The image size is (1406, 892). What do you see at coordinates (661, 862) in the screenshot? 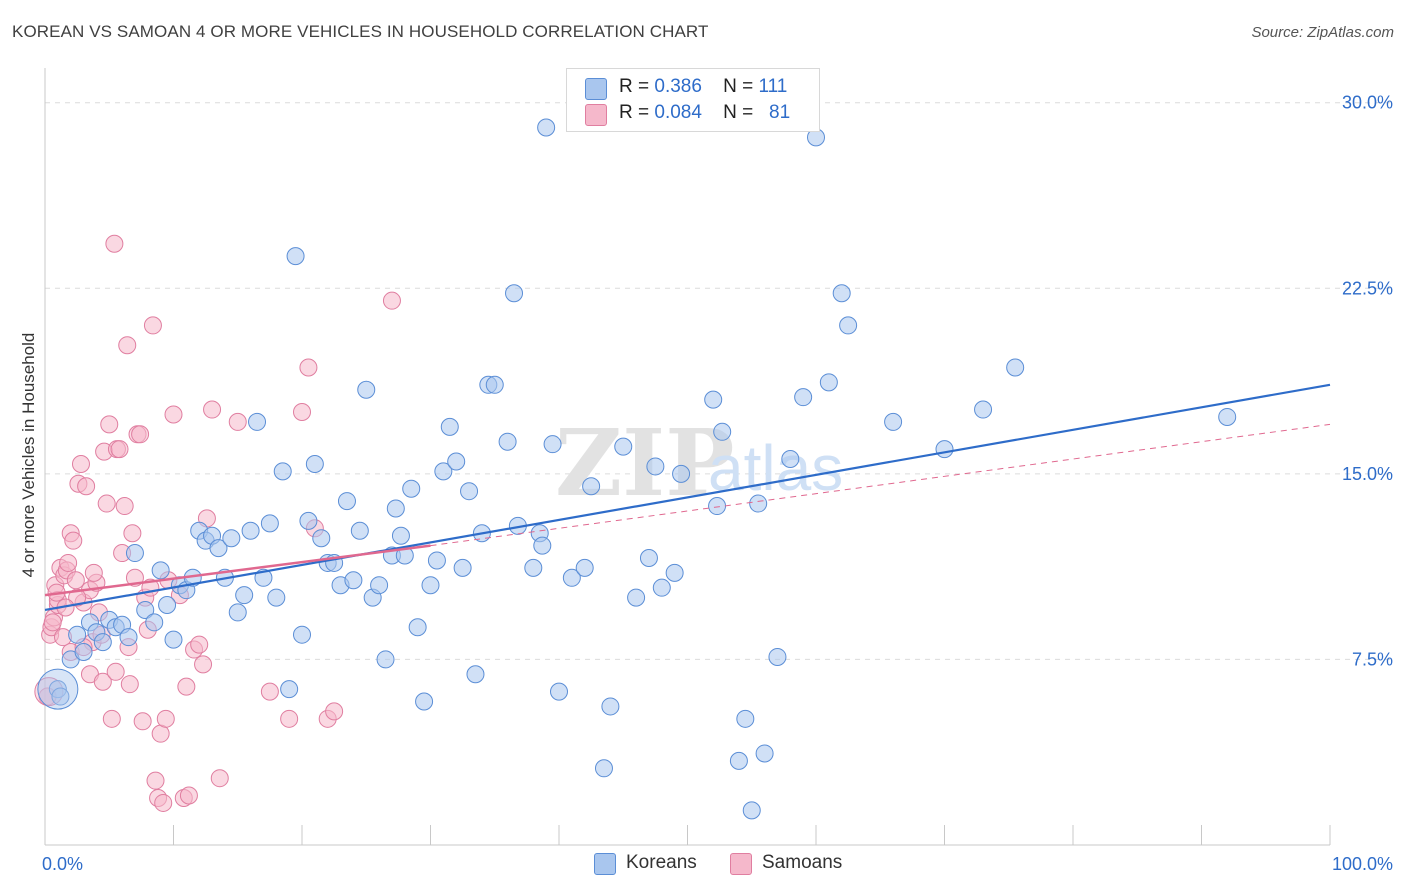
I see `bottom-koreans-label: Koreans` at bounding box center [661, 862].